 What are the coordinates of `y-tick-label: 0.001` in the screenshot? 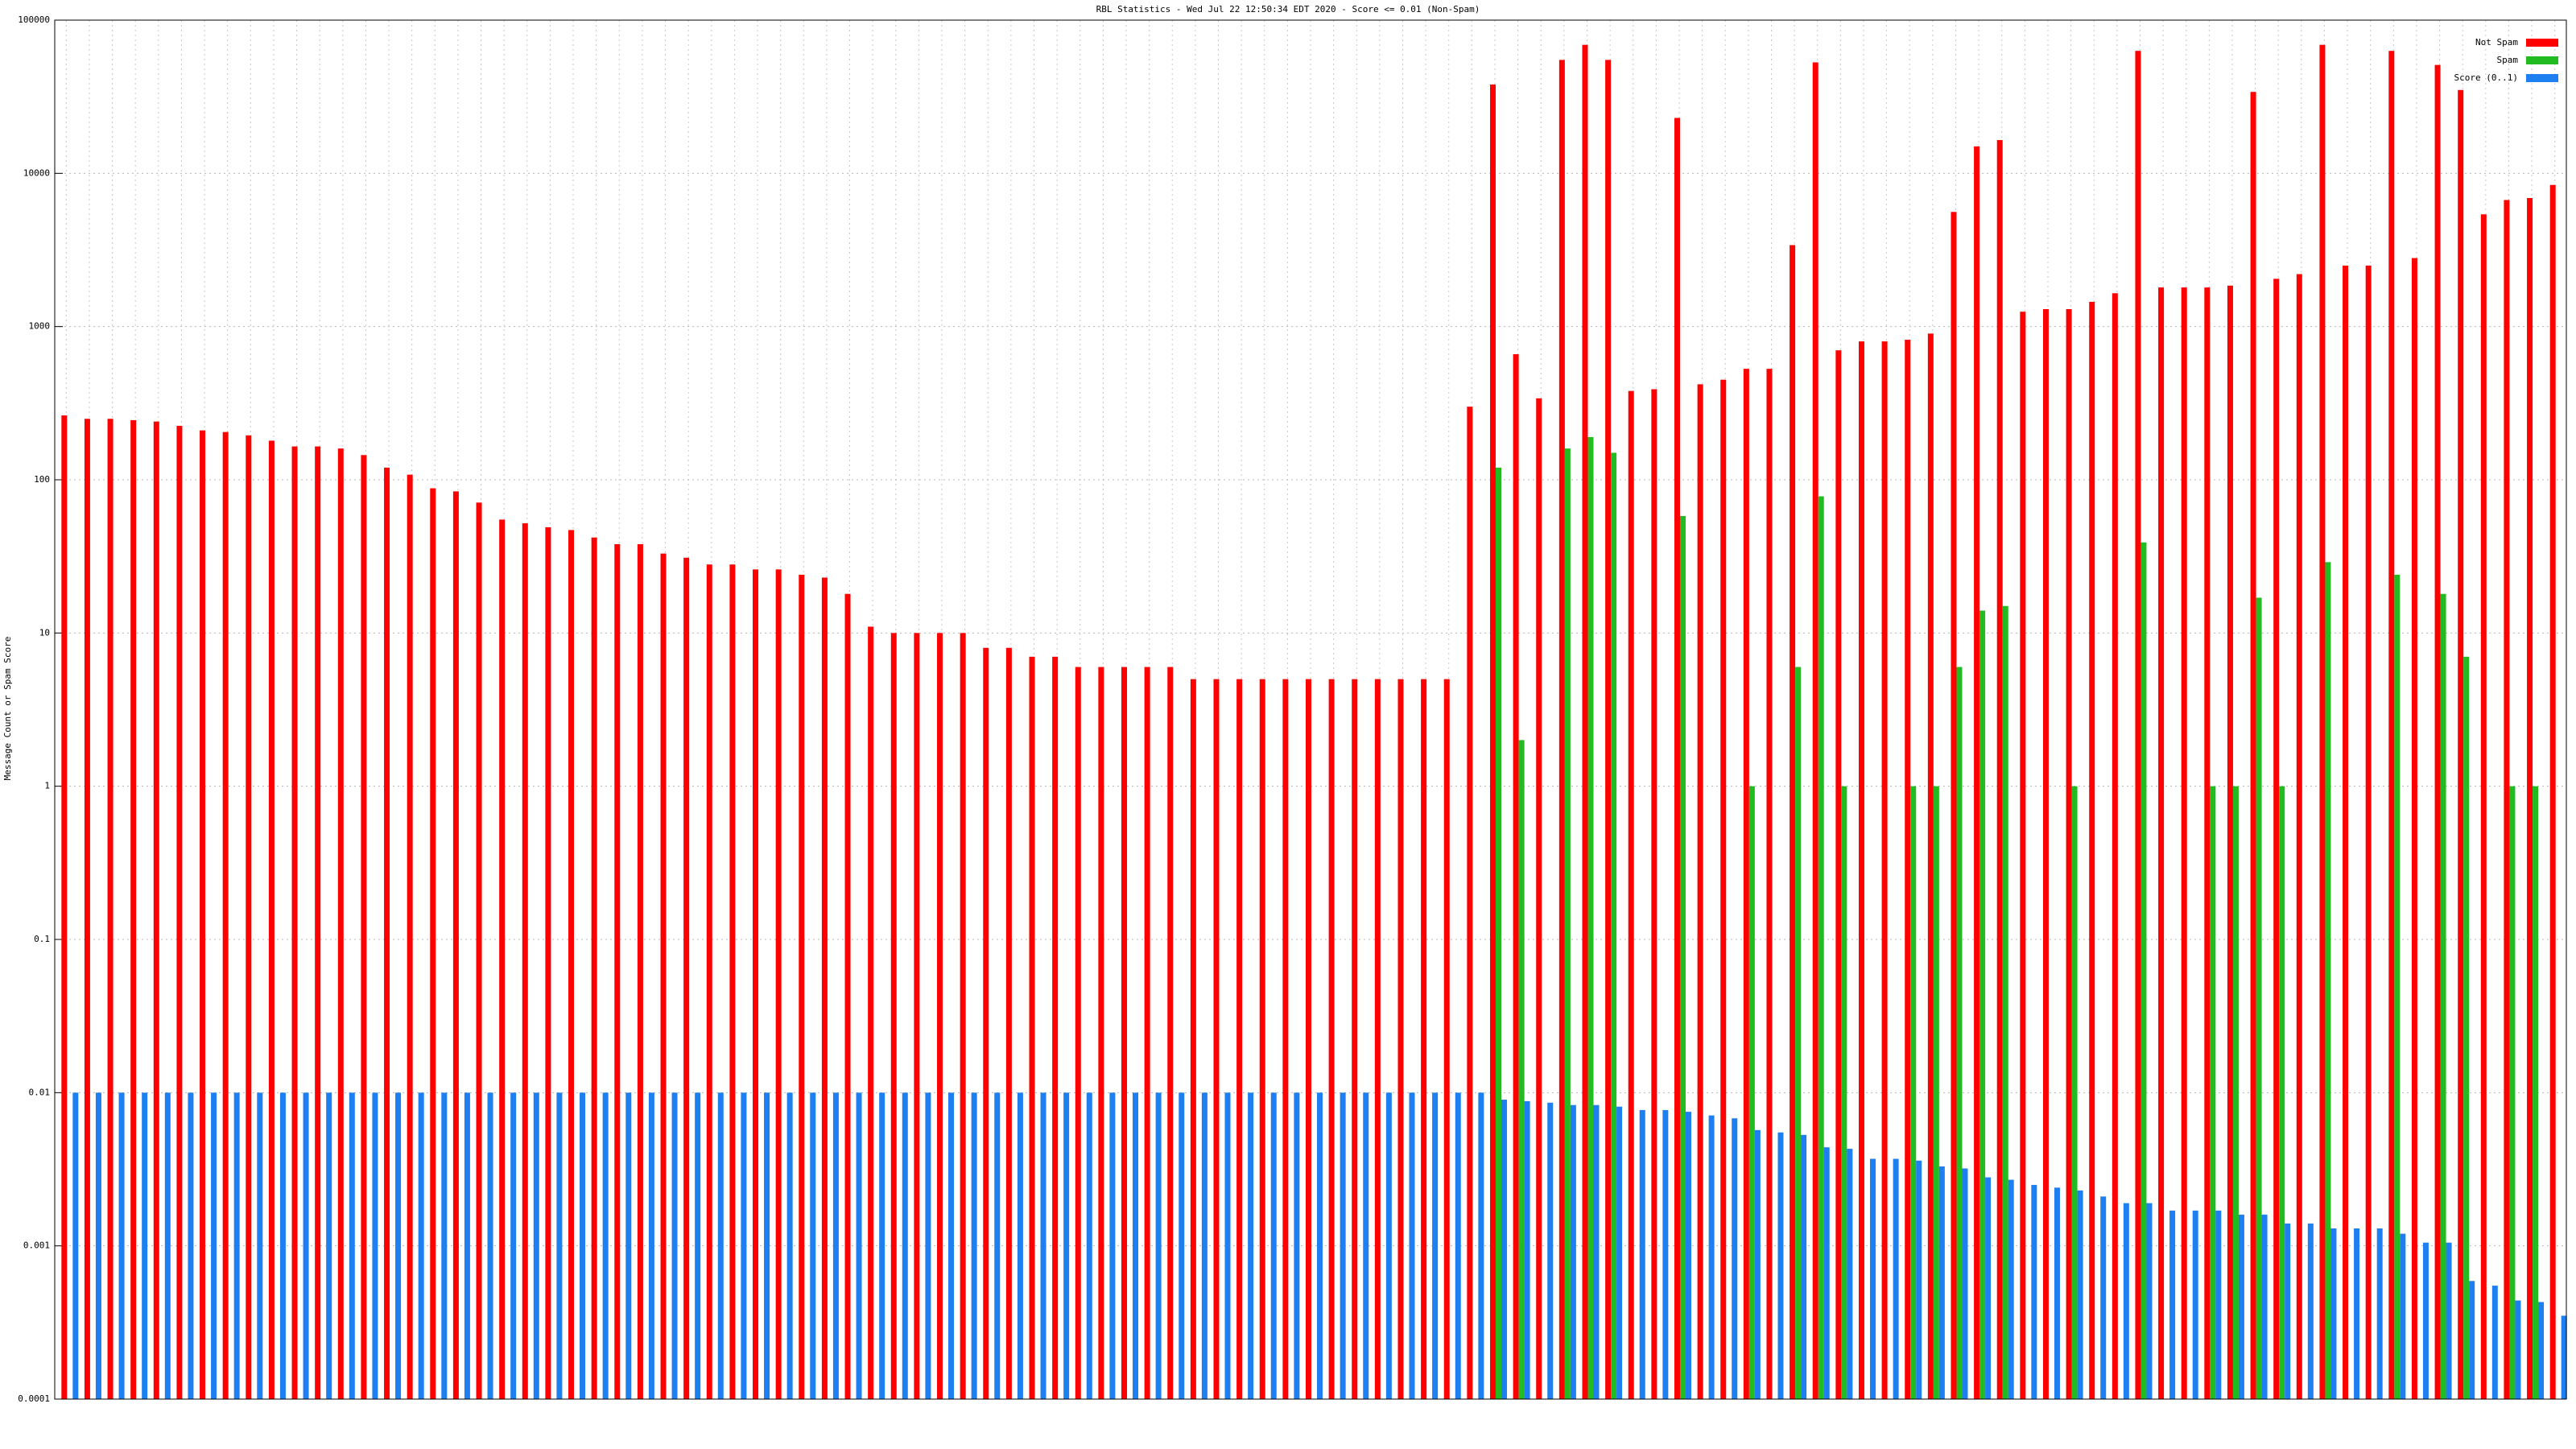 It's located at (36, 1246).